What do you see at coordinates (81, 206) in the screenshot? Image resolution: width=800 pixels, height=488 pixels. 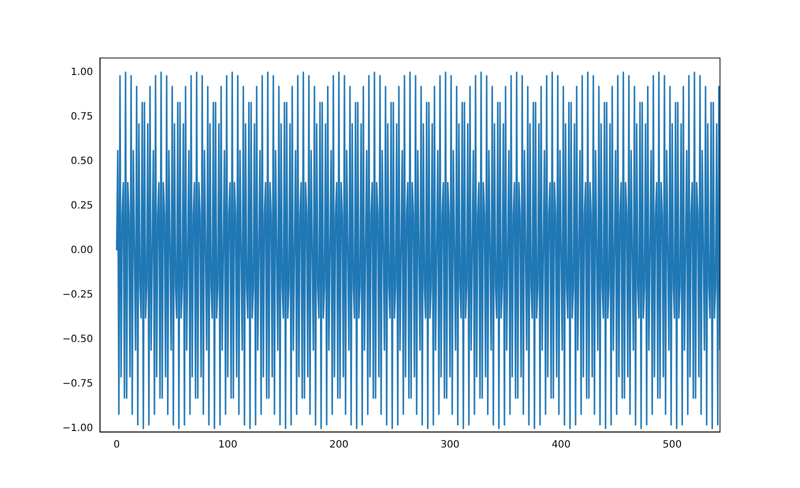 I see `y-tick-label: 0.25` at bounding box center [81, 206].